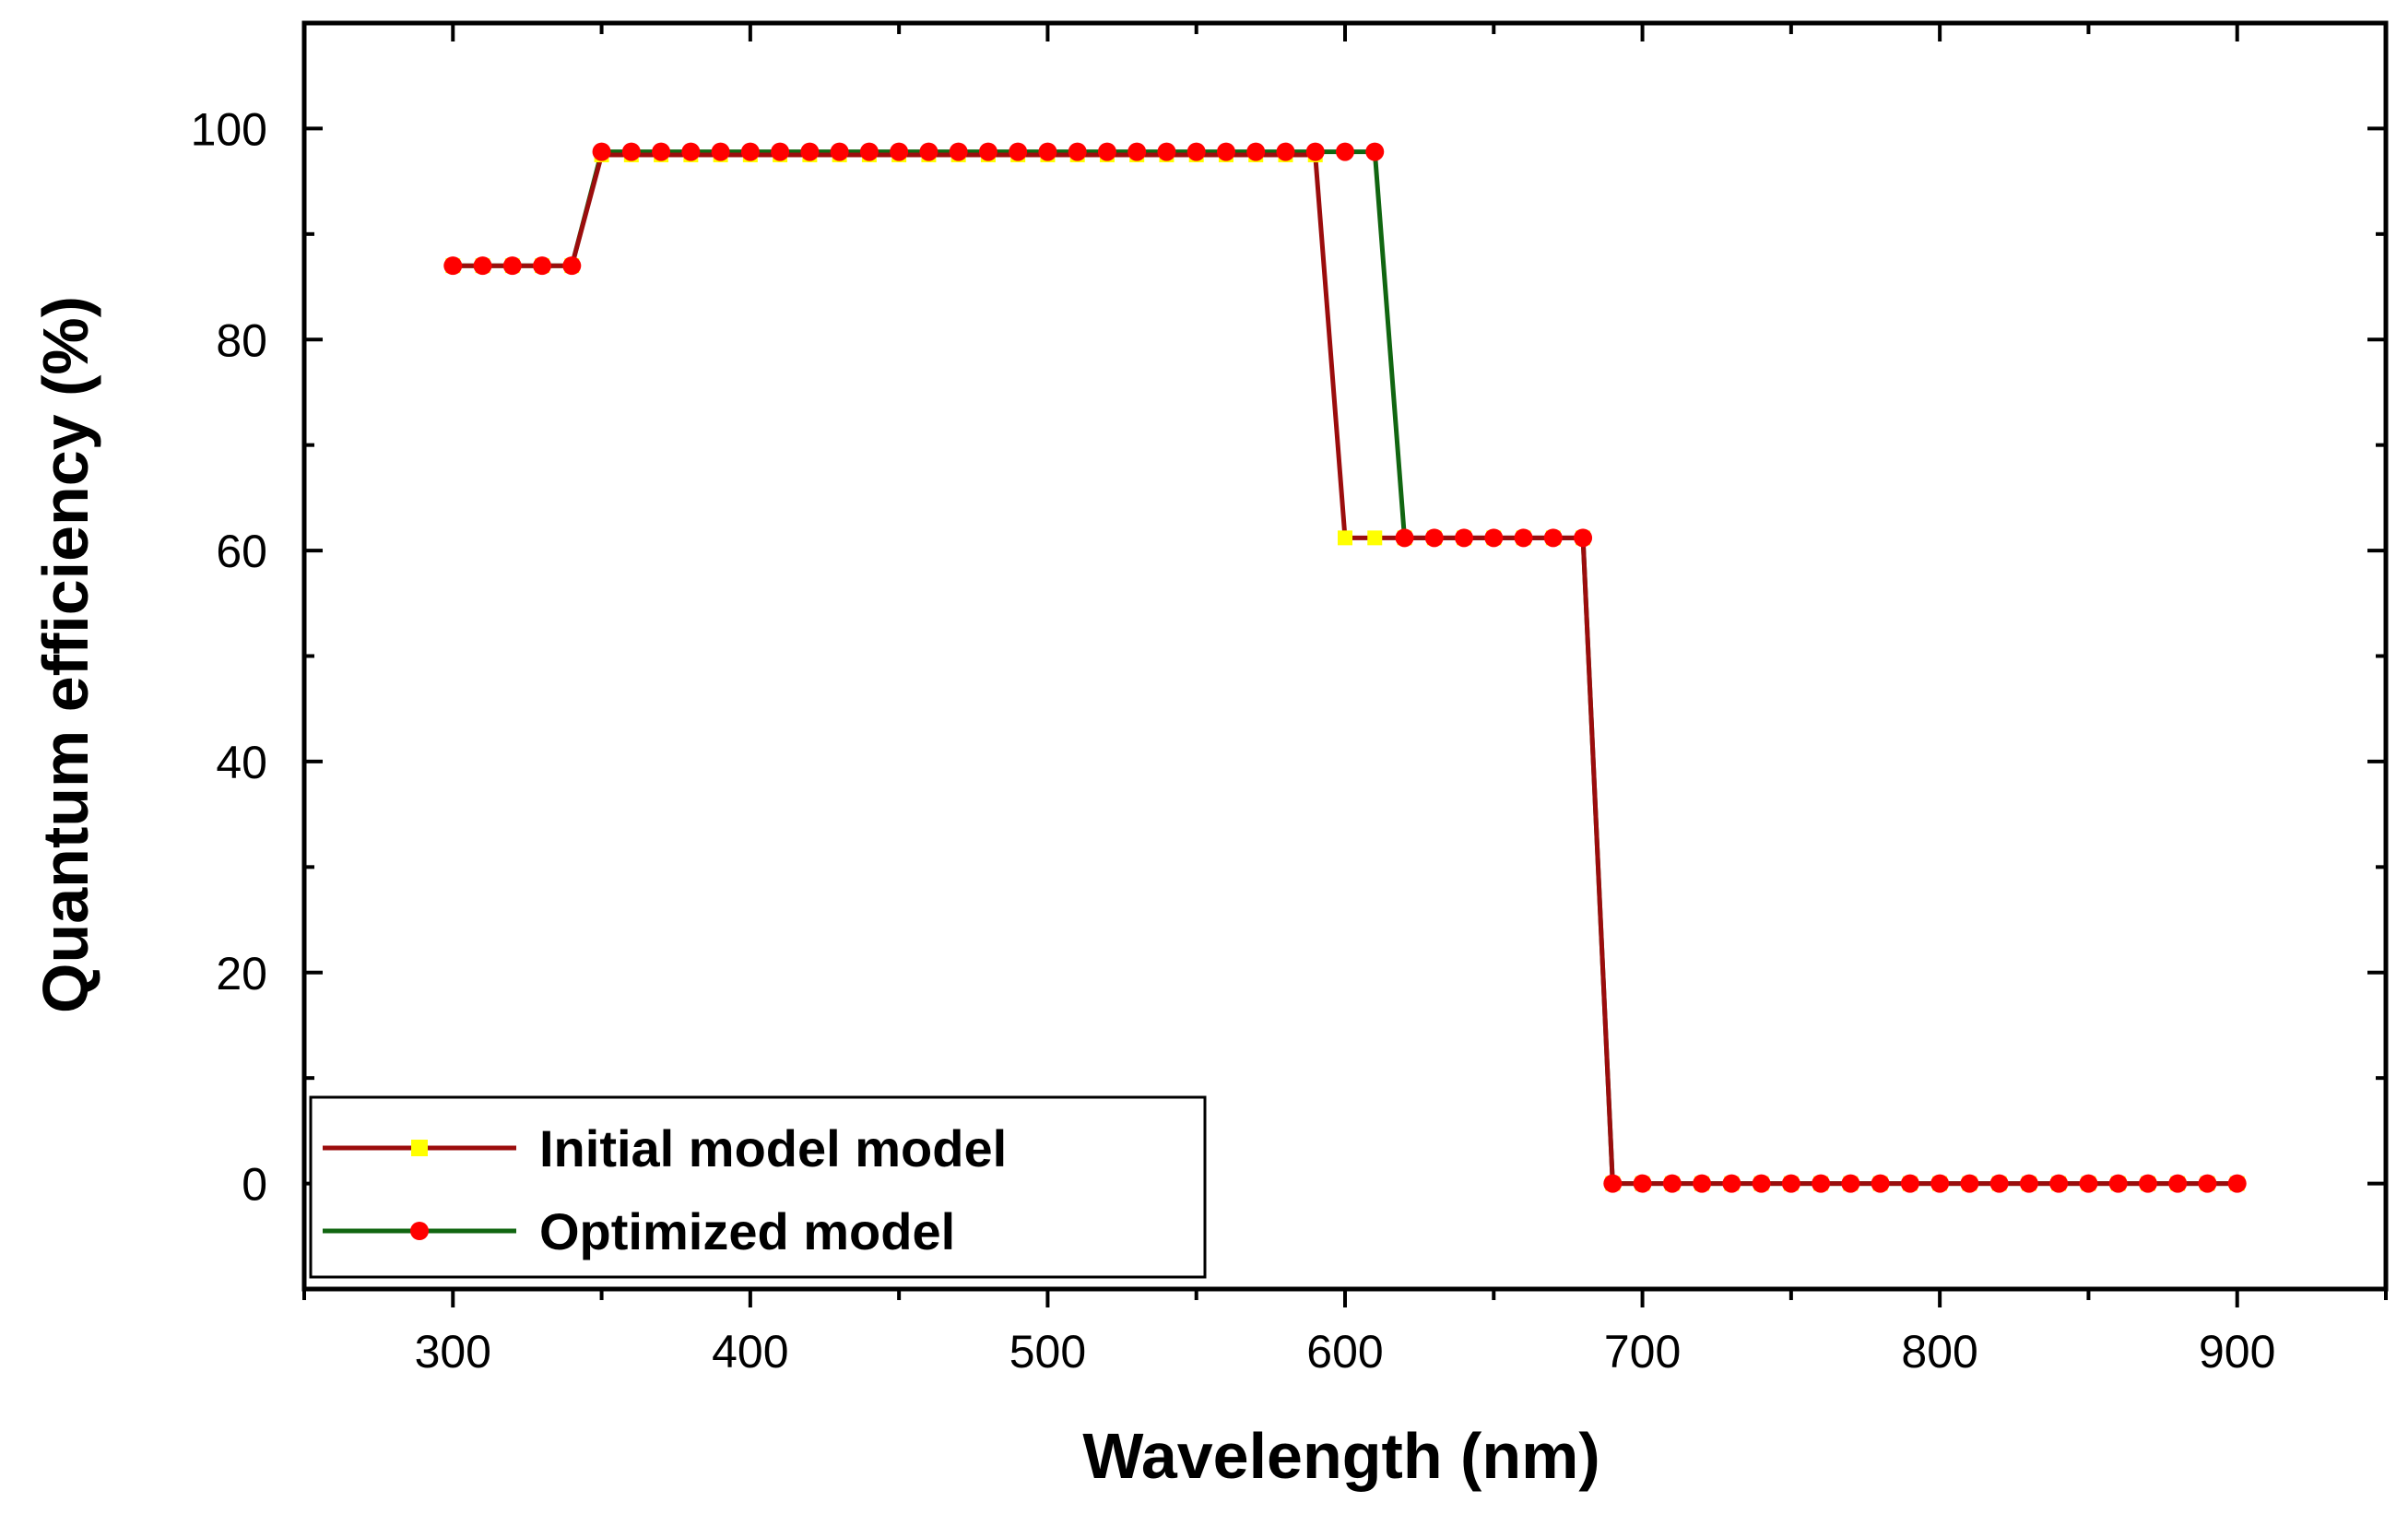  I want to click on legend: Initial model model Optimized model, so click(758, 1187).